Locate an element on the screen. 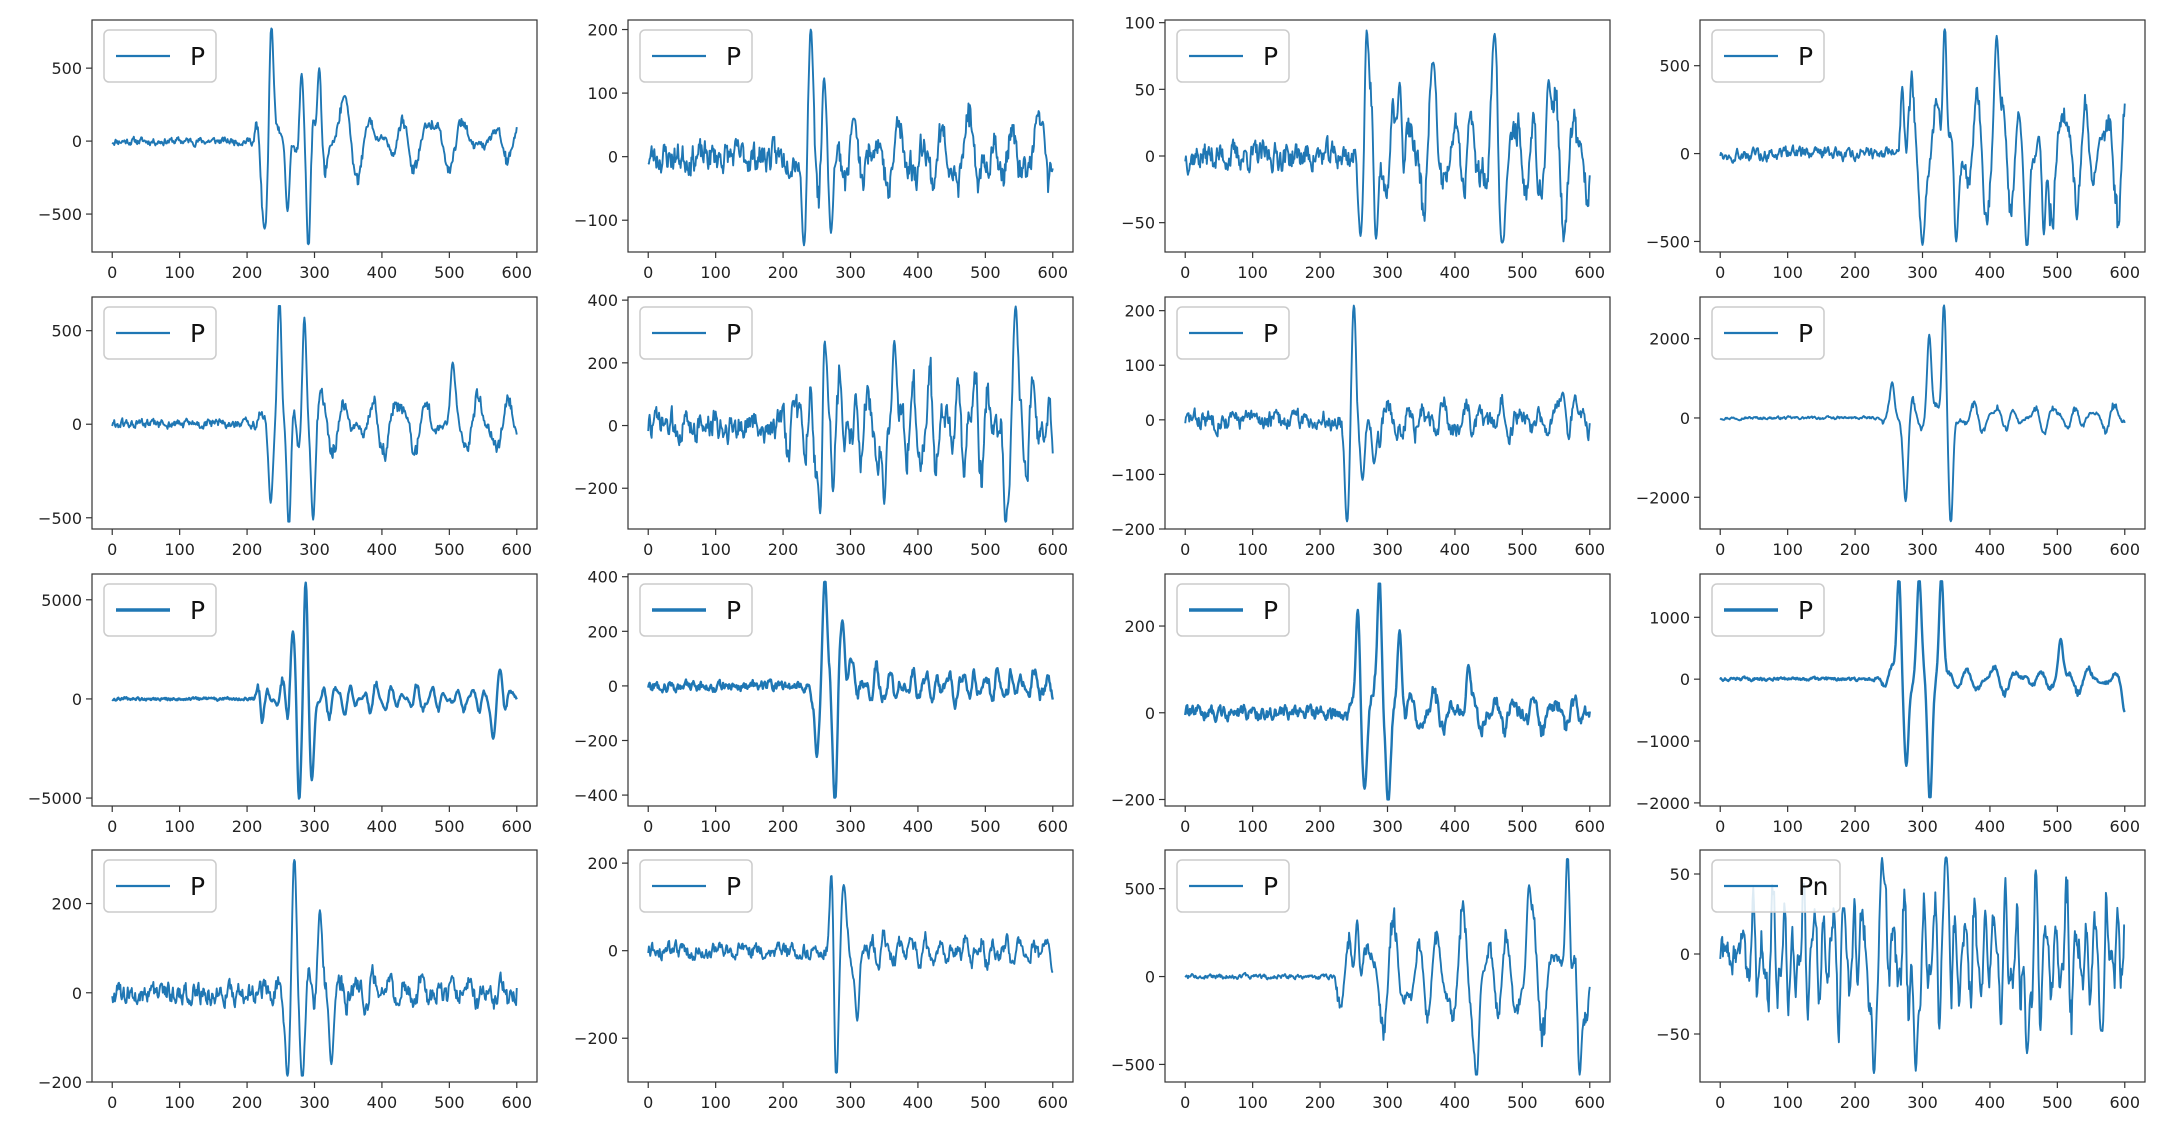 The width and height of the screenshot is (2159, 1122). y-tick-label: −100 is located at coordinates (1133, 474).